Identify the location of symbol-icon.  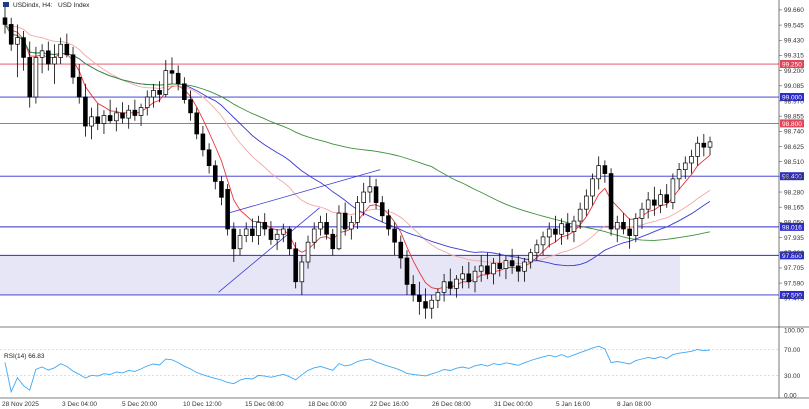
(6, 4).